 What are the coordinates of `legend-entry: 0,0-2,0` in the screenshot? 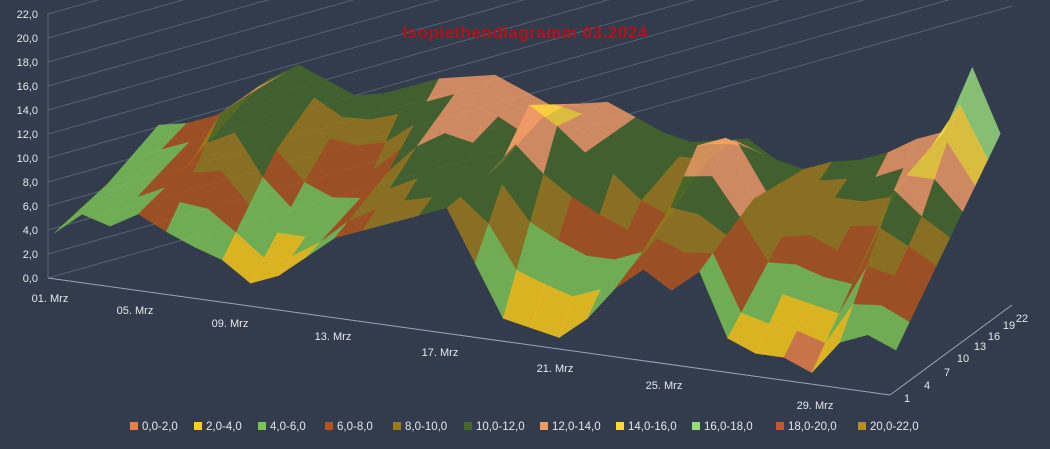 It's located at (154, 427).